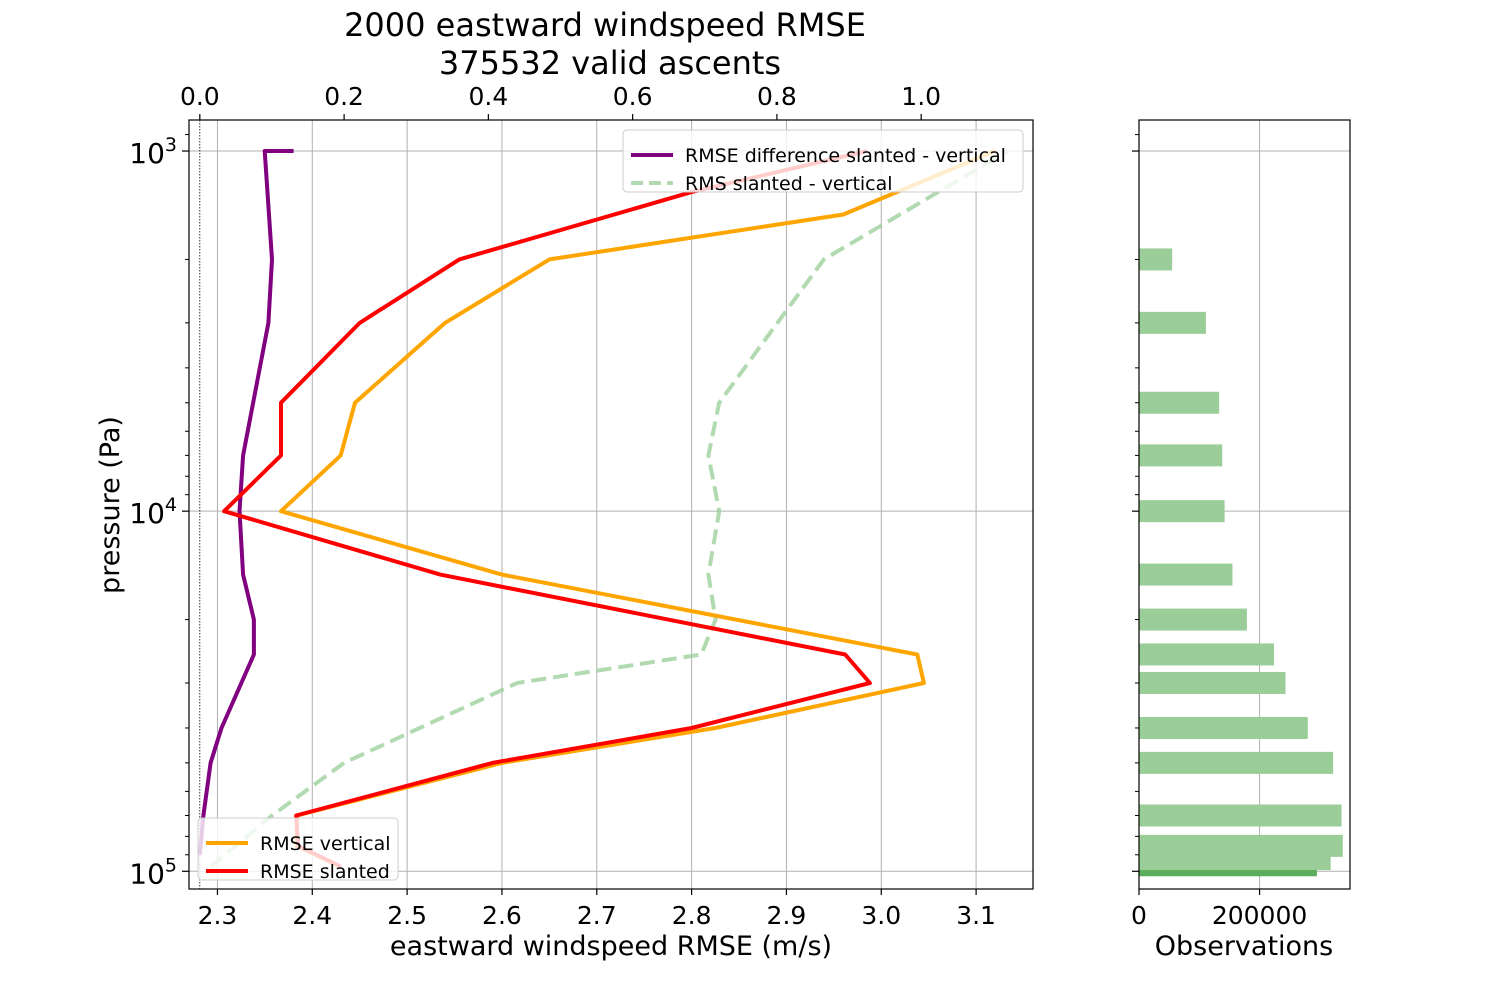  What do you see at coordinates (611, 946) in the screenshot?
I see `x-axis-label: eastward windspeed RMSE (m/s)` at bounding box center [611, 946].